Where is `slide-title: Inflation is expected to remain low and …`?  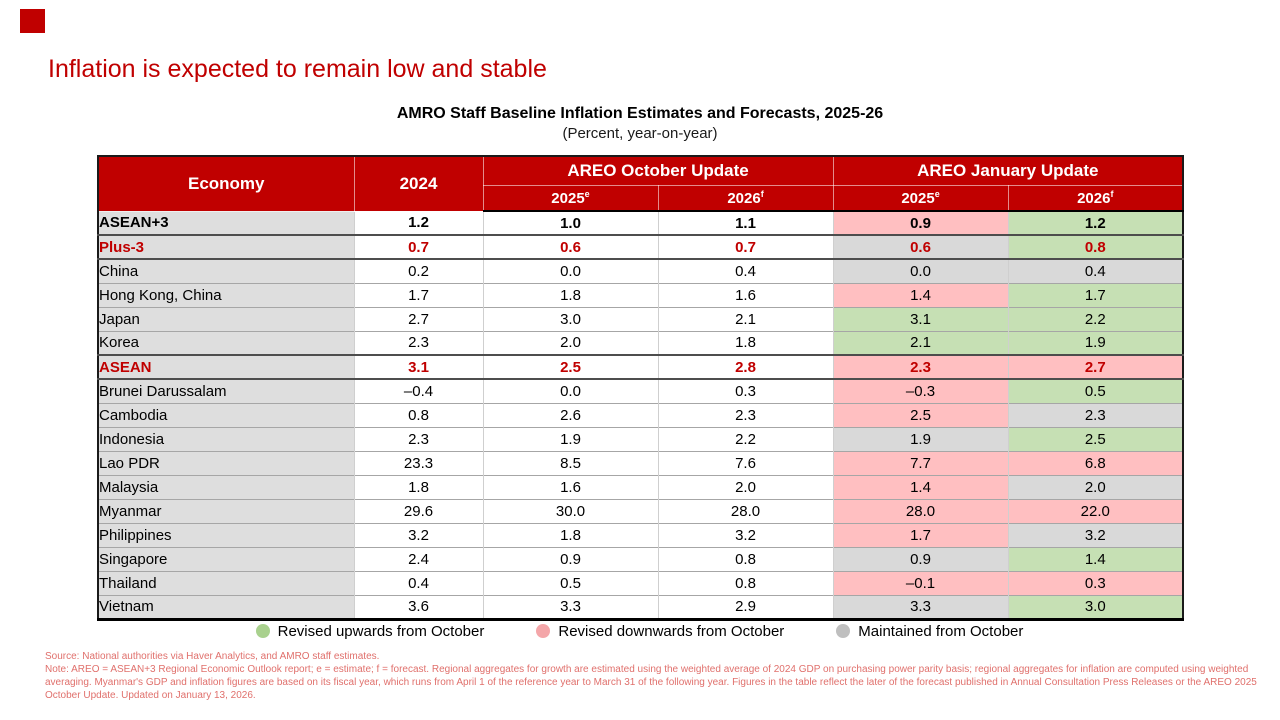 slide-title: Inflation is expected to remain low and … is located at coordinates (297, 69).